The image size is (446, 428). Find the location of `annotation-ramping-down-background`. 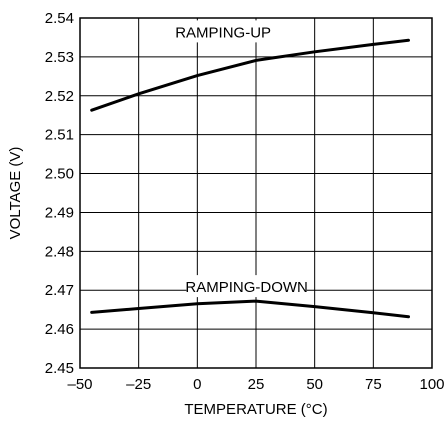

annotation-ramping-down-background is located at coordinates (246, 286).